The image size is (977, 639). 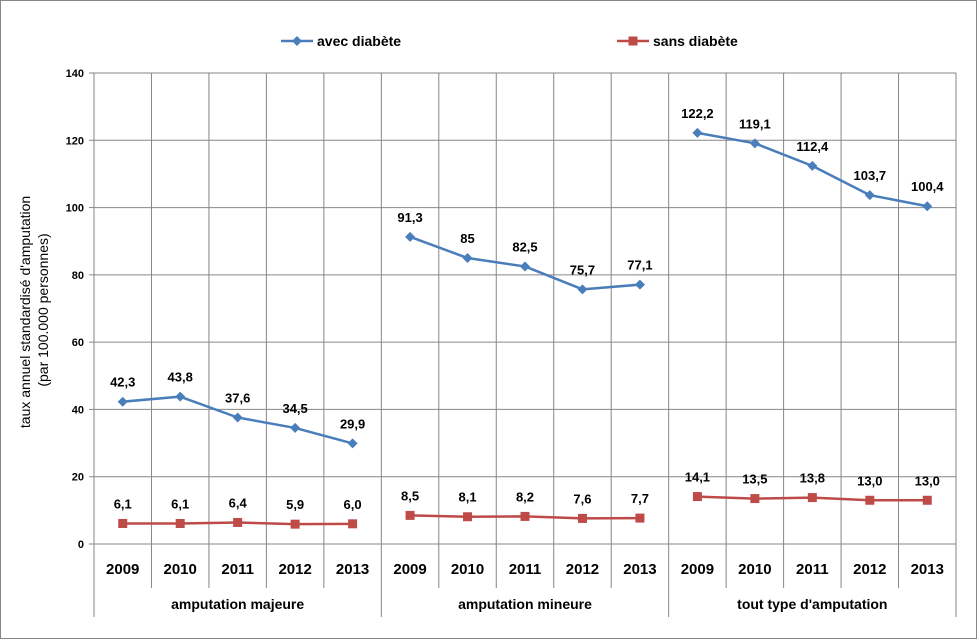 I want to click on data-label: 119,1, so click(x=755, y=123).